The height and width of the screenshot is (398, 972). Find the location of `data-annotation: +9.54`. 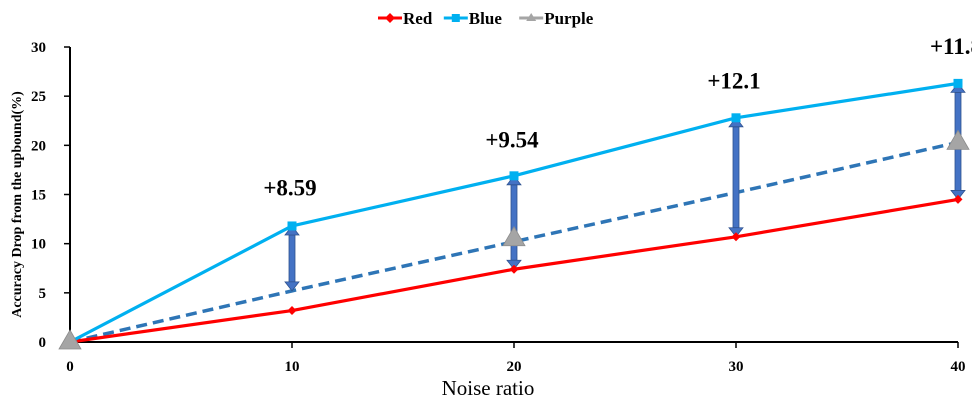

data-annotation: +9.54 is located at coordinates (512, 139).